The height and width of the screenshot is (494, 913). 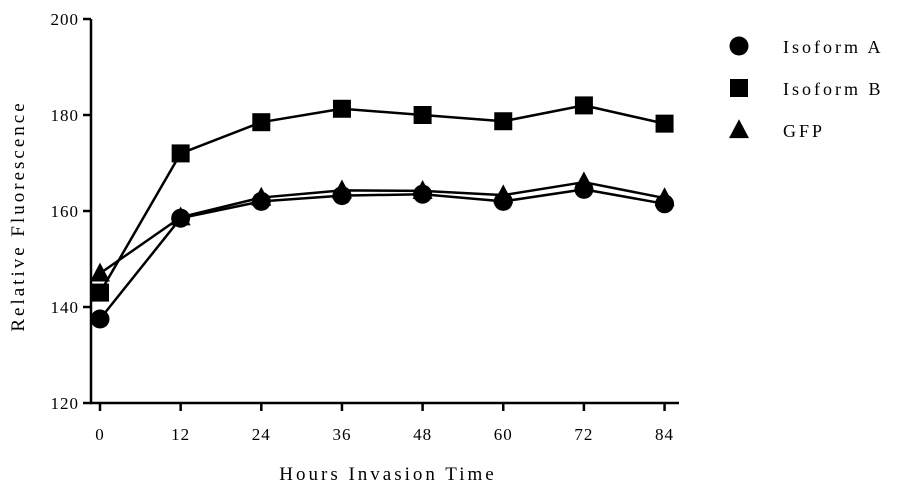 I want to click on y-tick-label: 140, so click(x=65, y=307).